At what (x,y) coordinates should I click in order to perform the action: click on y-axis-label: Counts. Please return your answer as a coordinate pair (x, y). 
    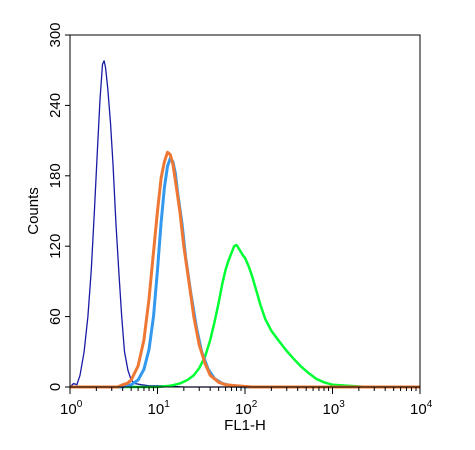
    Looking at the image, I should click on (33, 211).